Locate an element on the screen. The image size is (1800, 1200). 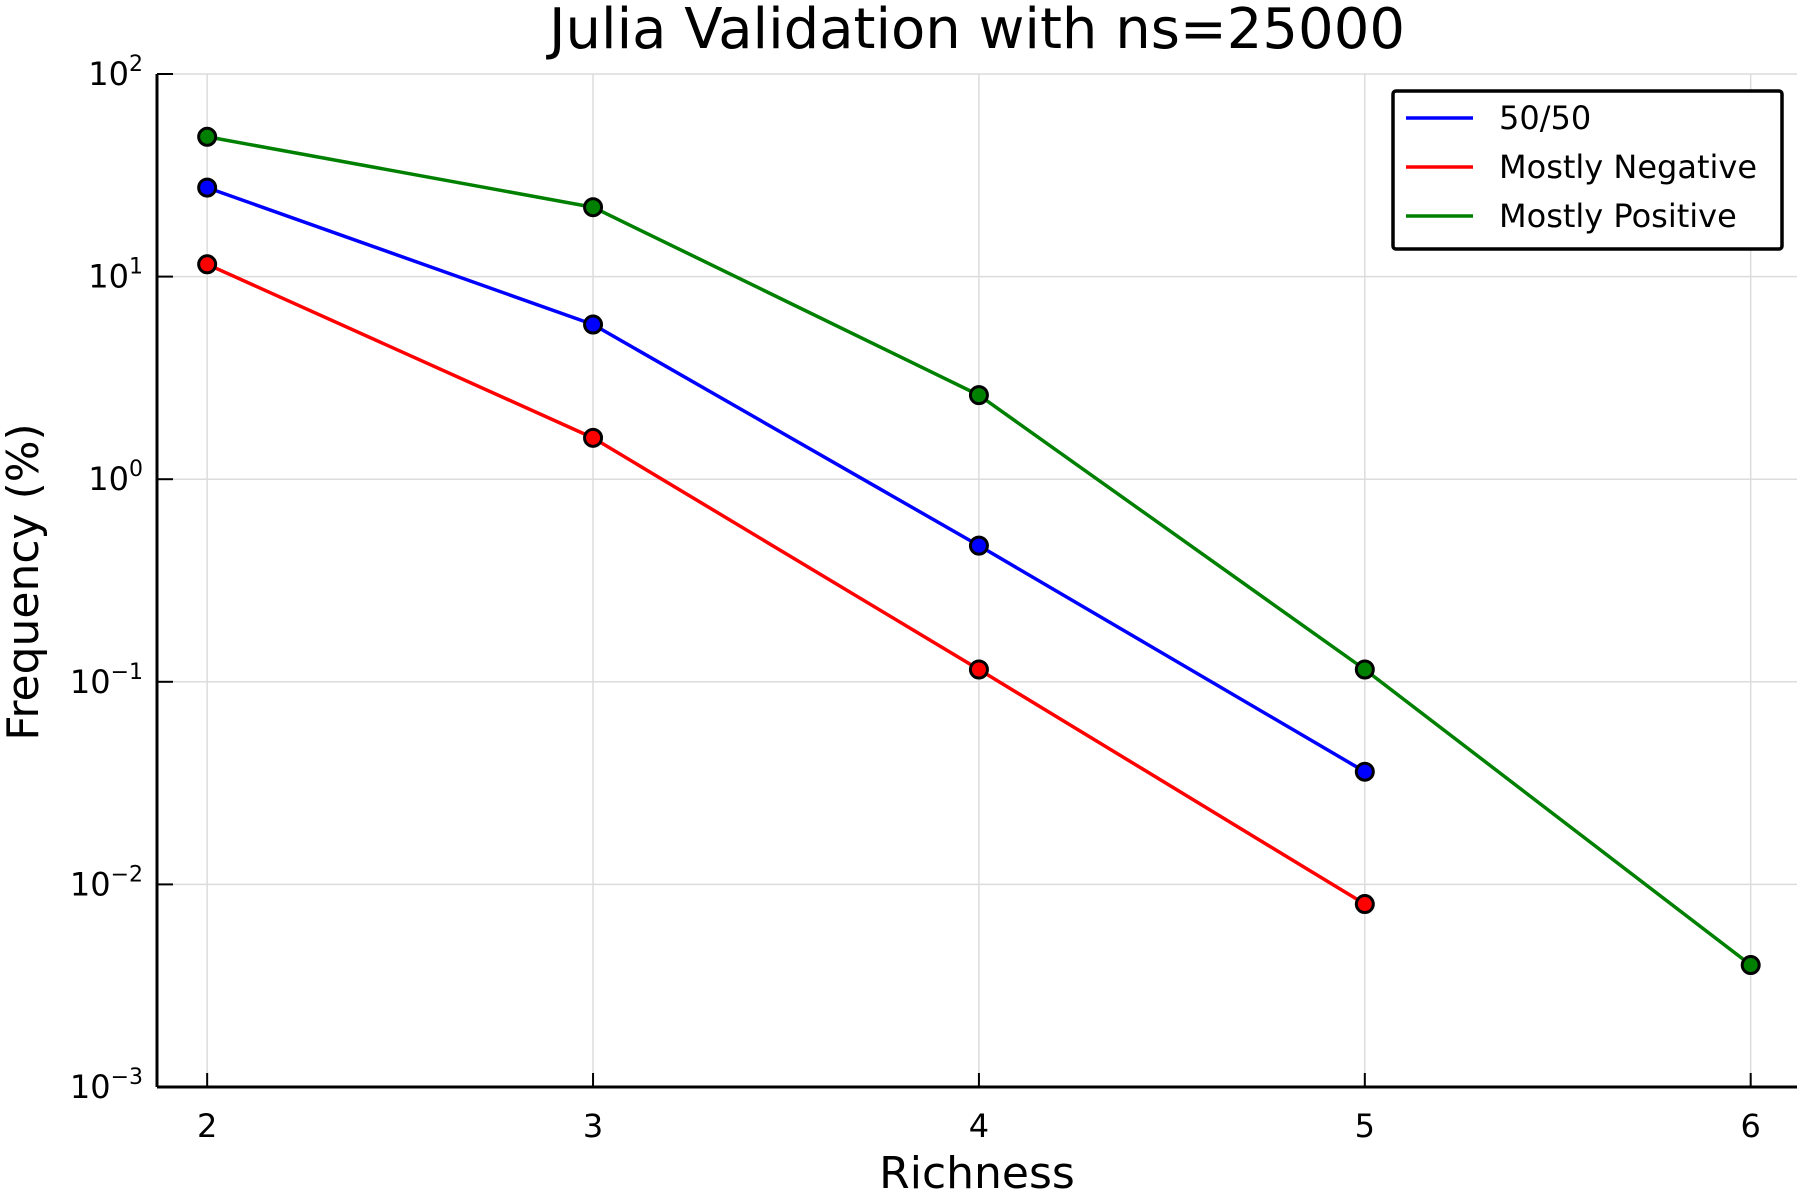
y-tick-exponent: 2 is located at coordinates (136, 64).